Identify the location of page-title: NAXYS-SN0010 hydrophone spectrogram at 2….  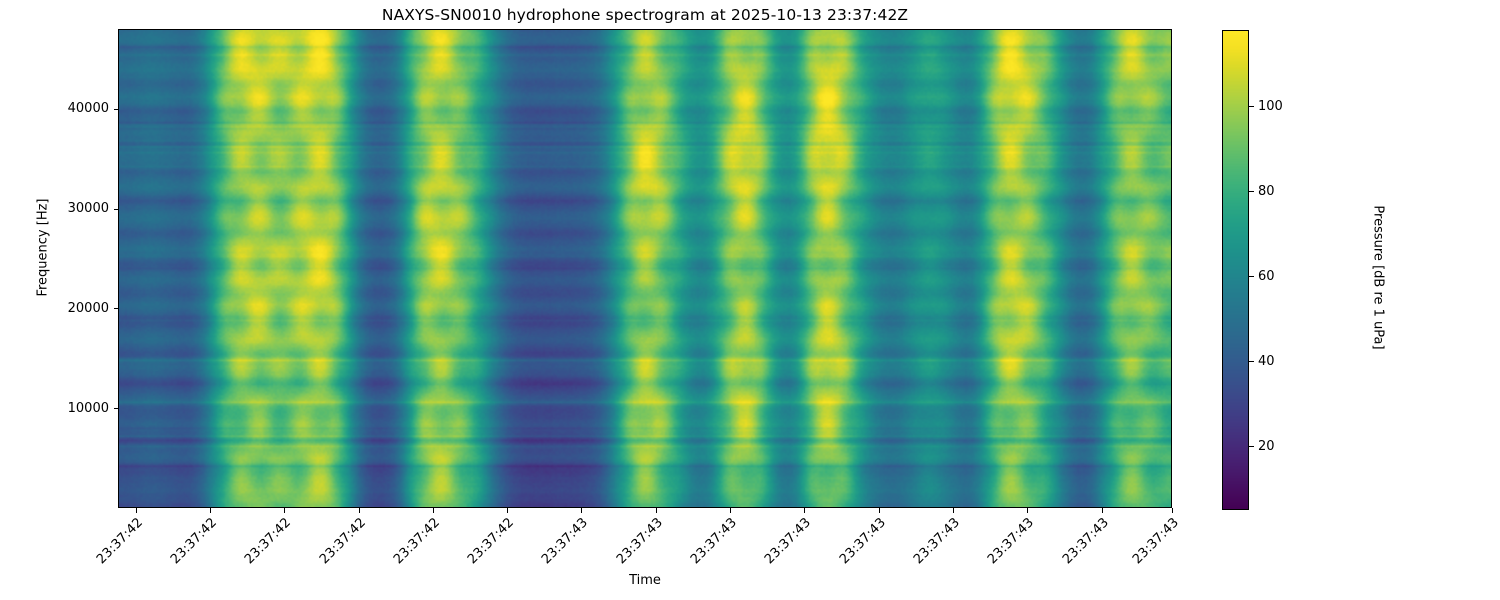
(645, 15).